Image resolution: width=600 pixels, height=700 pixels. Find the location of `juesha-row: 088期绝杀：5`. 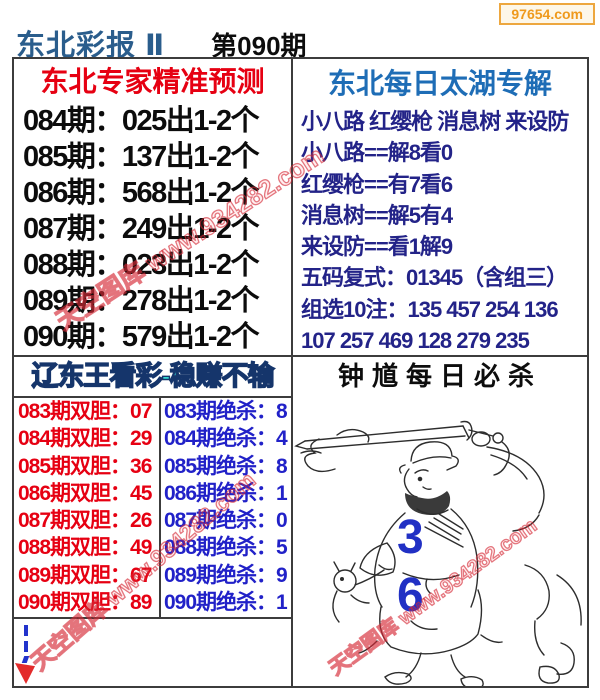

juesha-row: 088期绝杀：5 is located at coordinates (226, 548).